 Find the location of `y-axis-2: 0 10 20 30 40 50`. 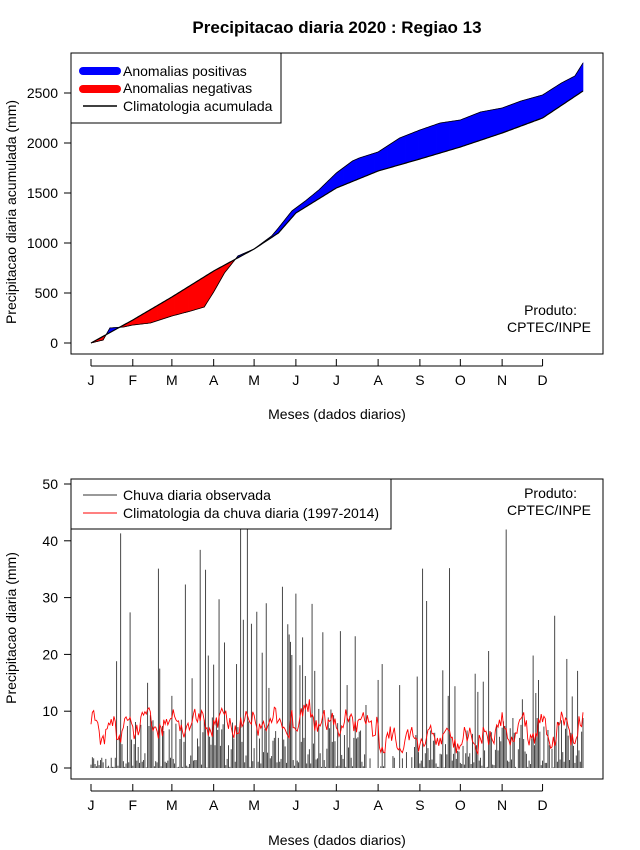

y-axis-2: 0 10 20 30 40 50 is located at coordinates (57, 626).